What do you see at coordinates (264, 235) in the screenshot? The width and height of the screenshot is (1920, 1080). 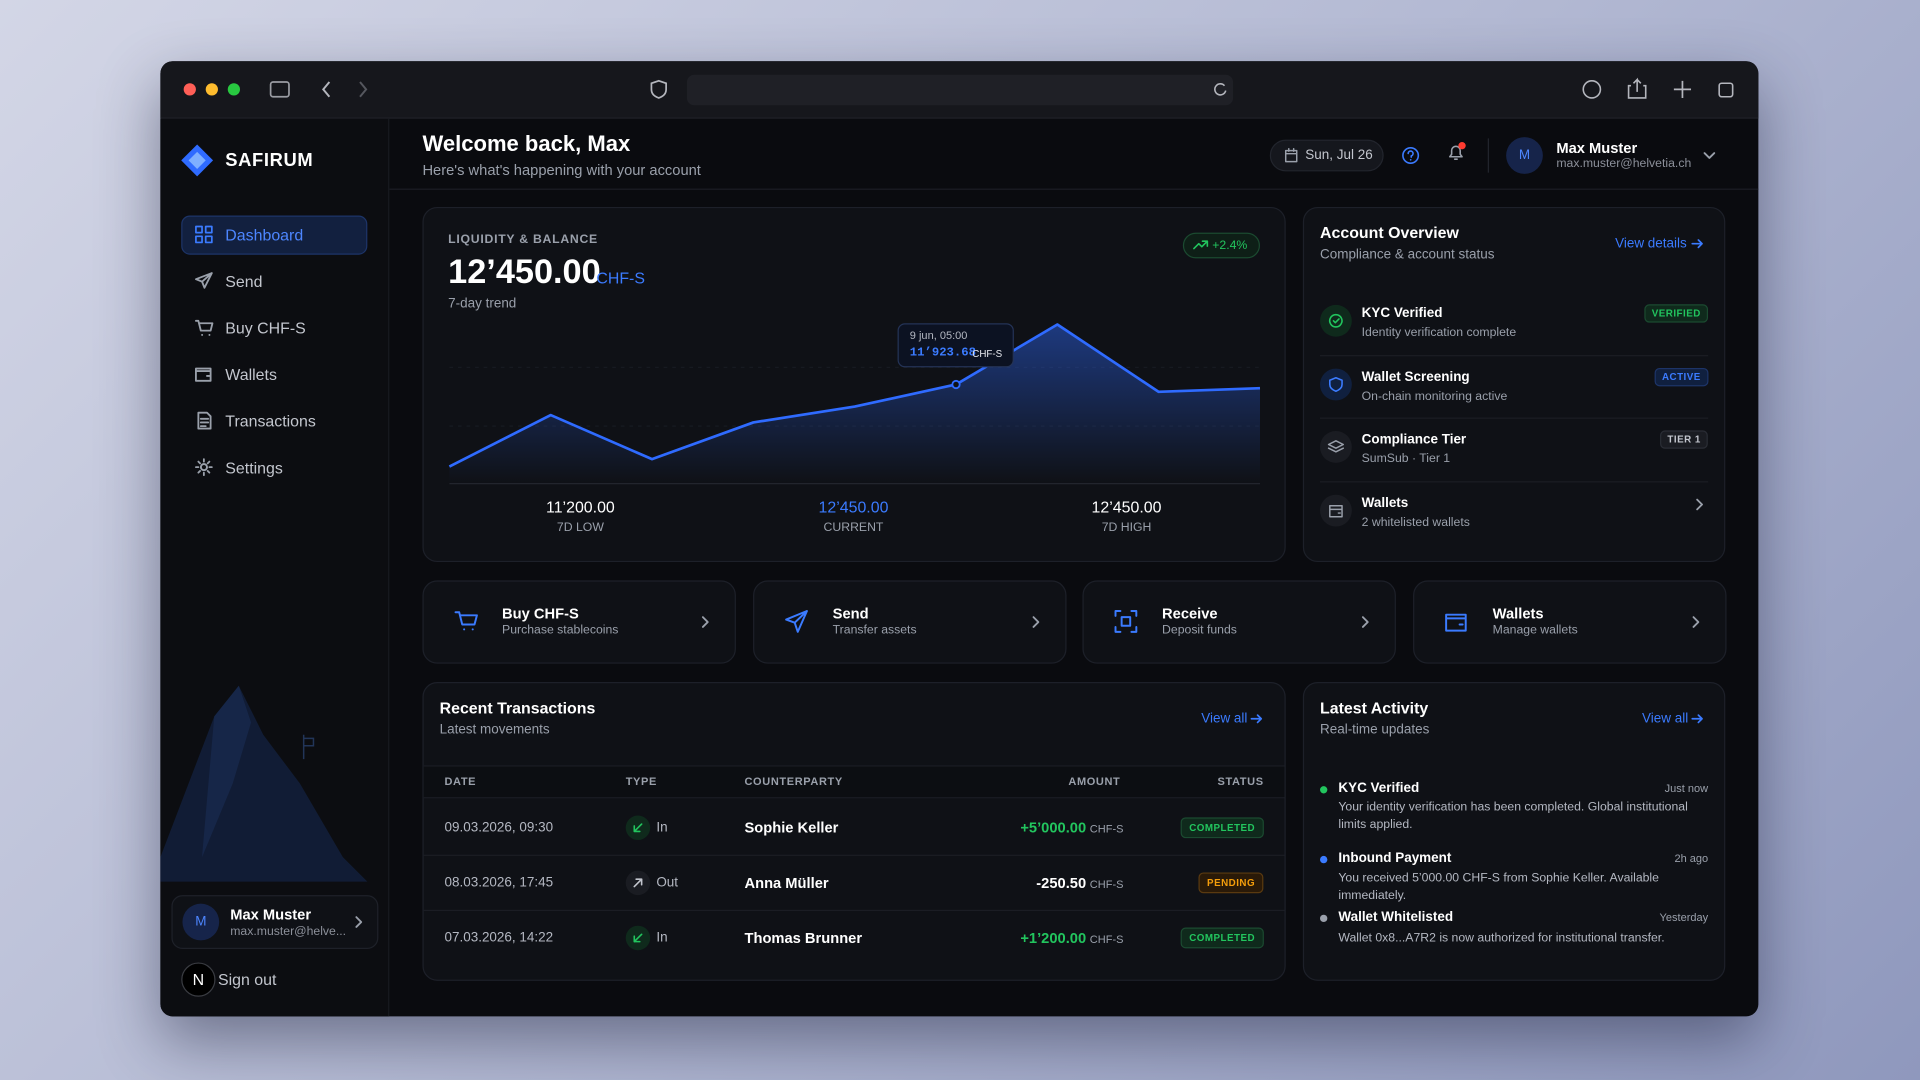 I see `nav-item: Dashboard` at bounding box center [264, 235].